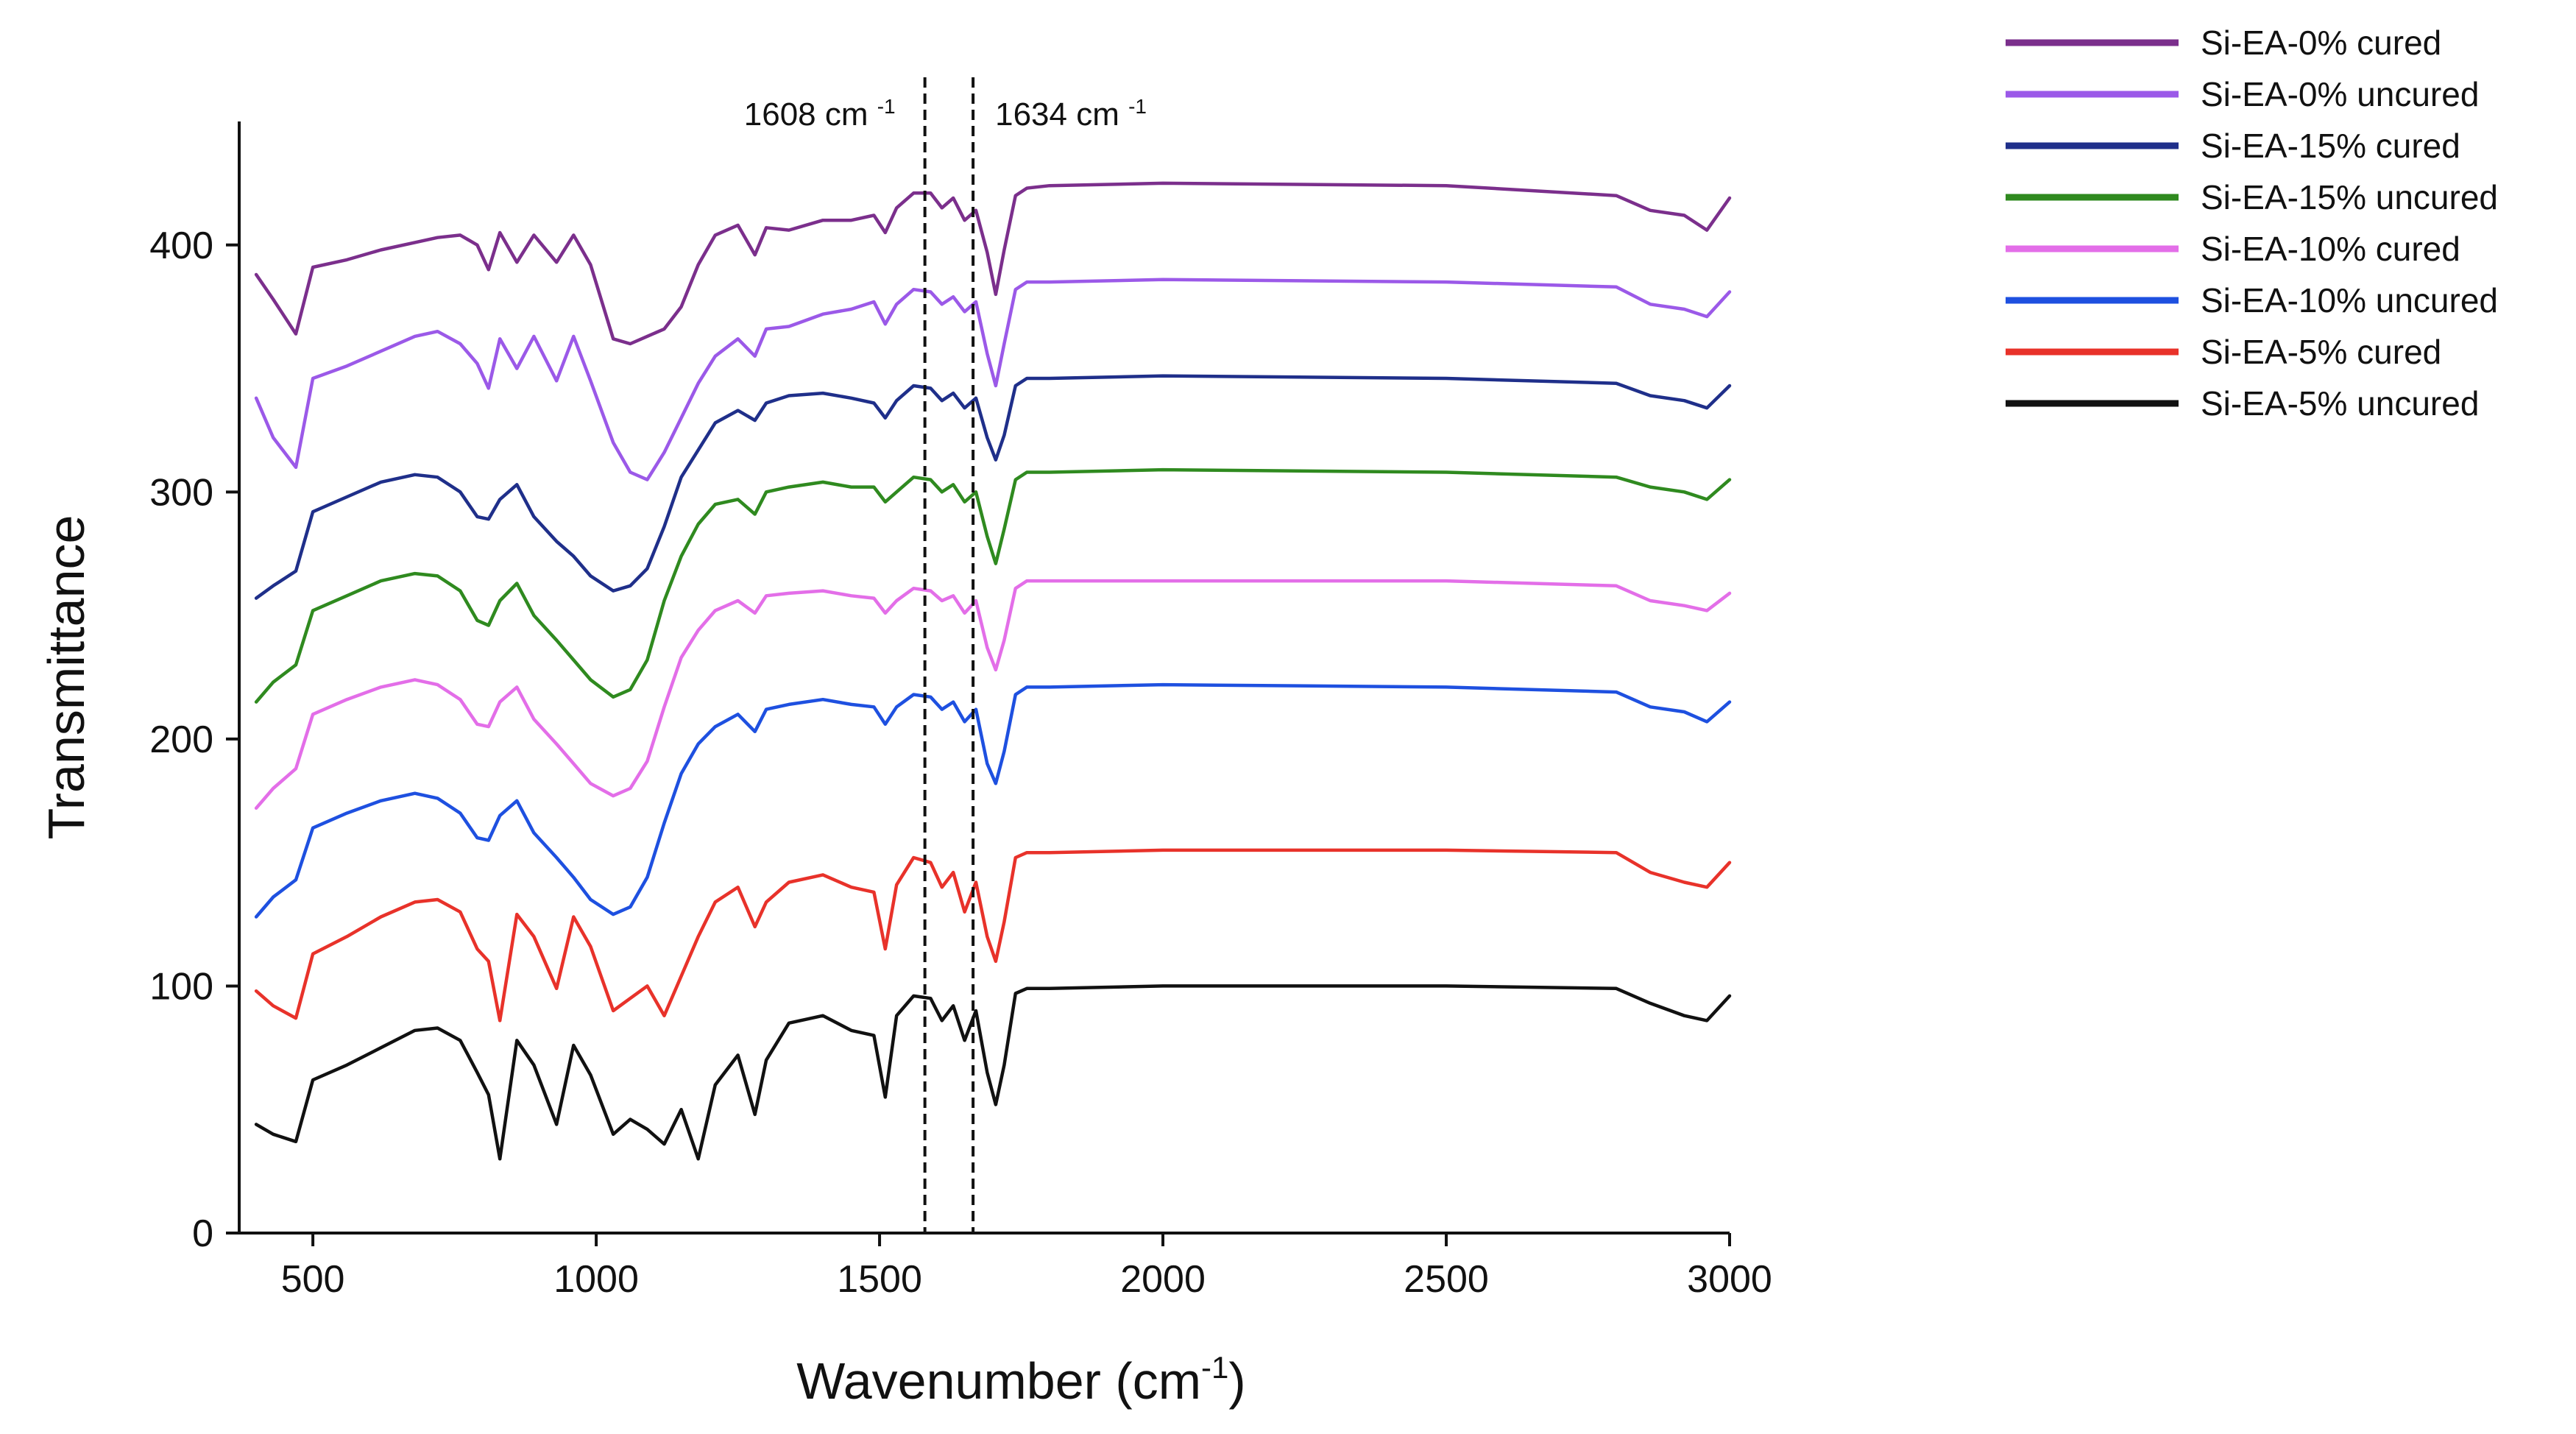 This screenshot has height=1434, width=2576. I want to click on y-tick-label: 0, so click(202, 1234).